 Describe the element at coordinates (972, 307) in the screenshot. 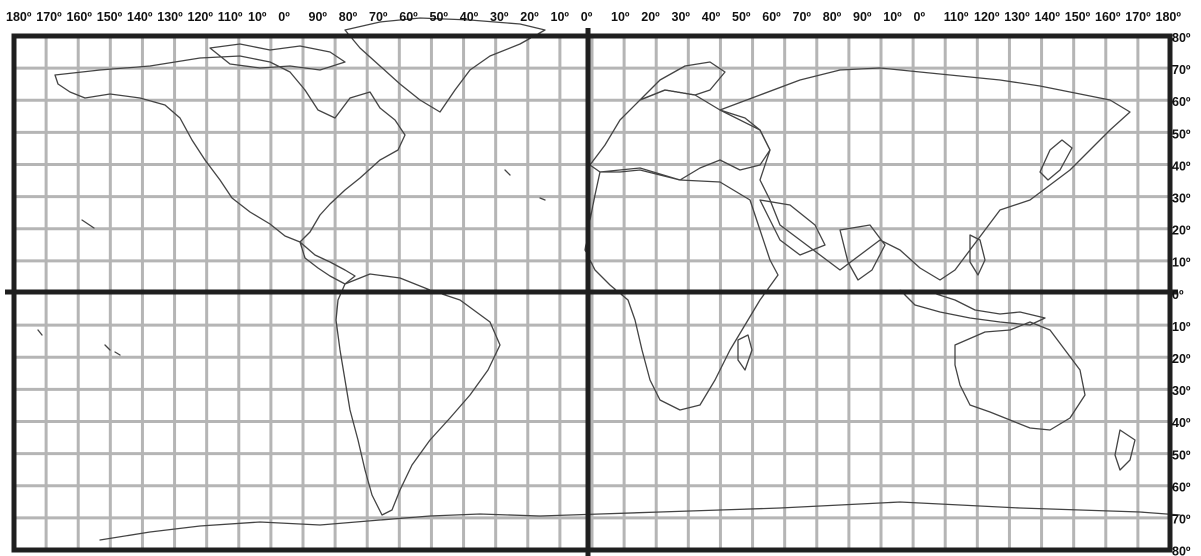

I see `coastline-indonesia` at that location.